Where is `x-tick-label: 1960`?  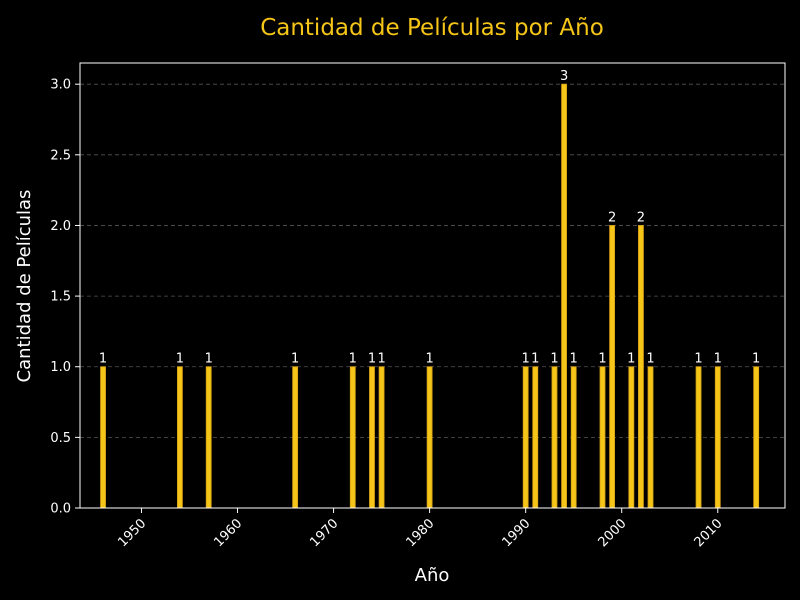
x-tick-label: 1960 is located at coordinates (228, 533).